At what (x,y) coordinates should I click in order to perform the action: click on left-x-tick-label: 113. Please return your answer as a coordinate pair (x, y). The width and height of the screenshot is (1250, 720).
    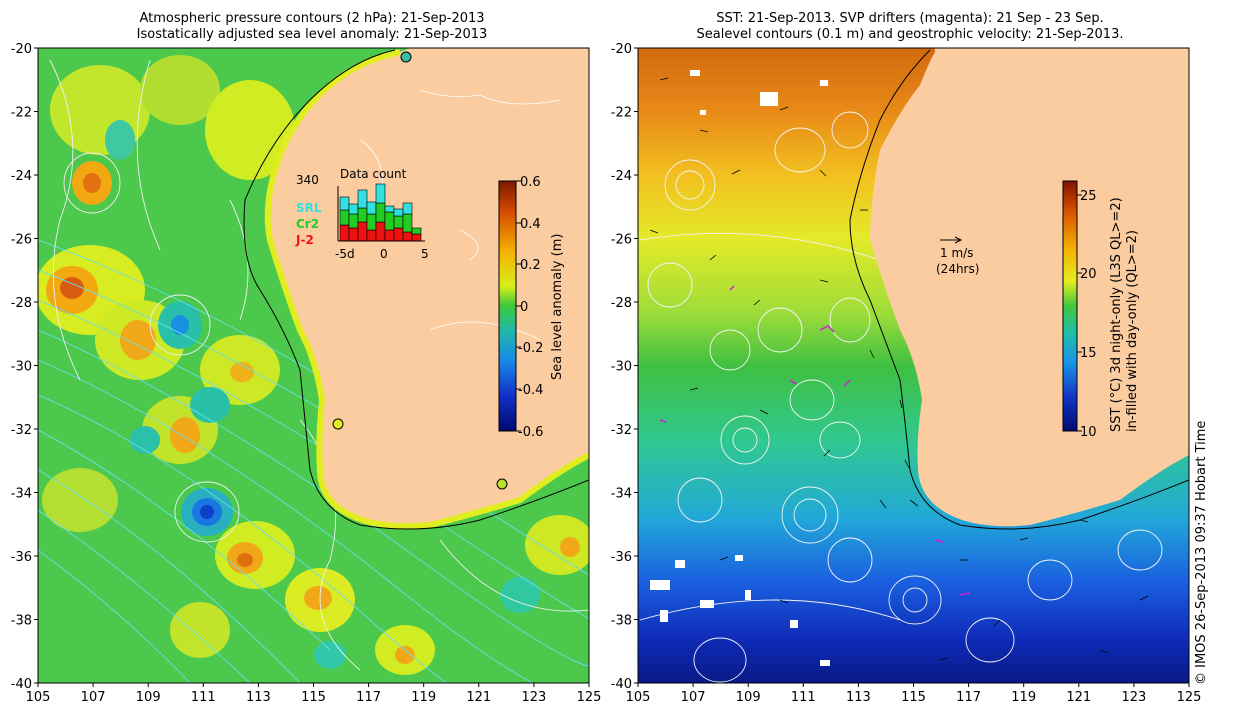
    Looking at the image, I should click on (258, 697).